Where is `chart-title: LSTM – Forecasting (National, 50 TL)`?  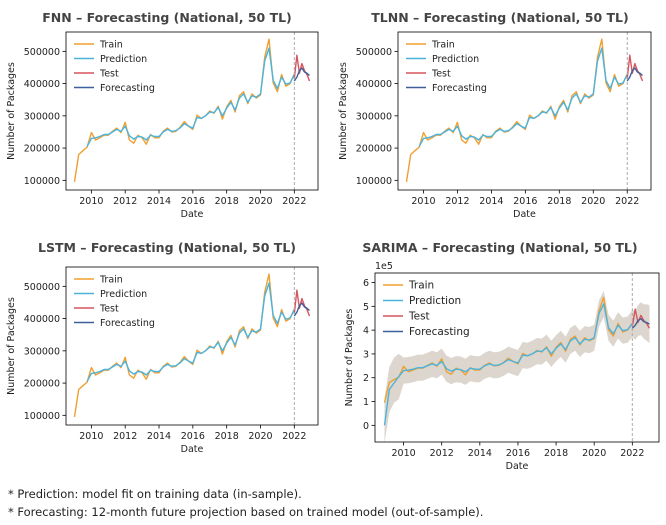 chart-title: LSTM – Forecasting (National, 50 TL) is located at coordinates (167, 247).